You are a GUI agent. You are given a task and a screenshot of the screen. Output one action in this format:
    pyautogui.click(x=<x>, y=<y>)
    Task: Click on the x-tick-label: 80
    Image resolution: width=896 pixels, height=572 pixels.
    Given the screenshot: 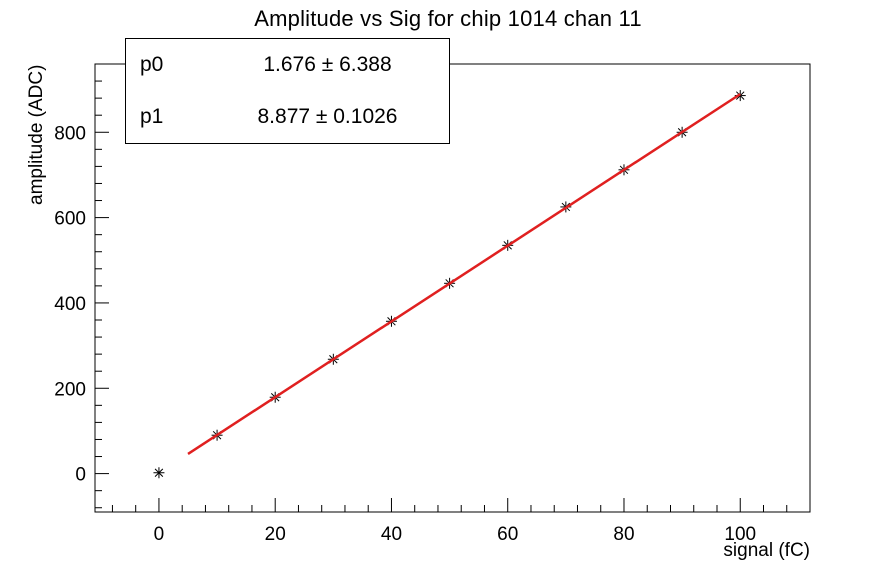 What is the action you would take?
    pyautogui.click(x=623, y=534)
    